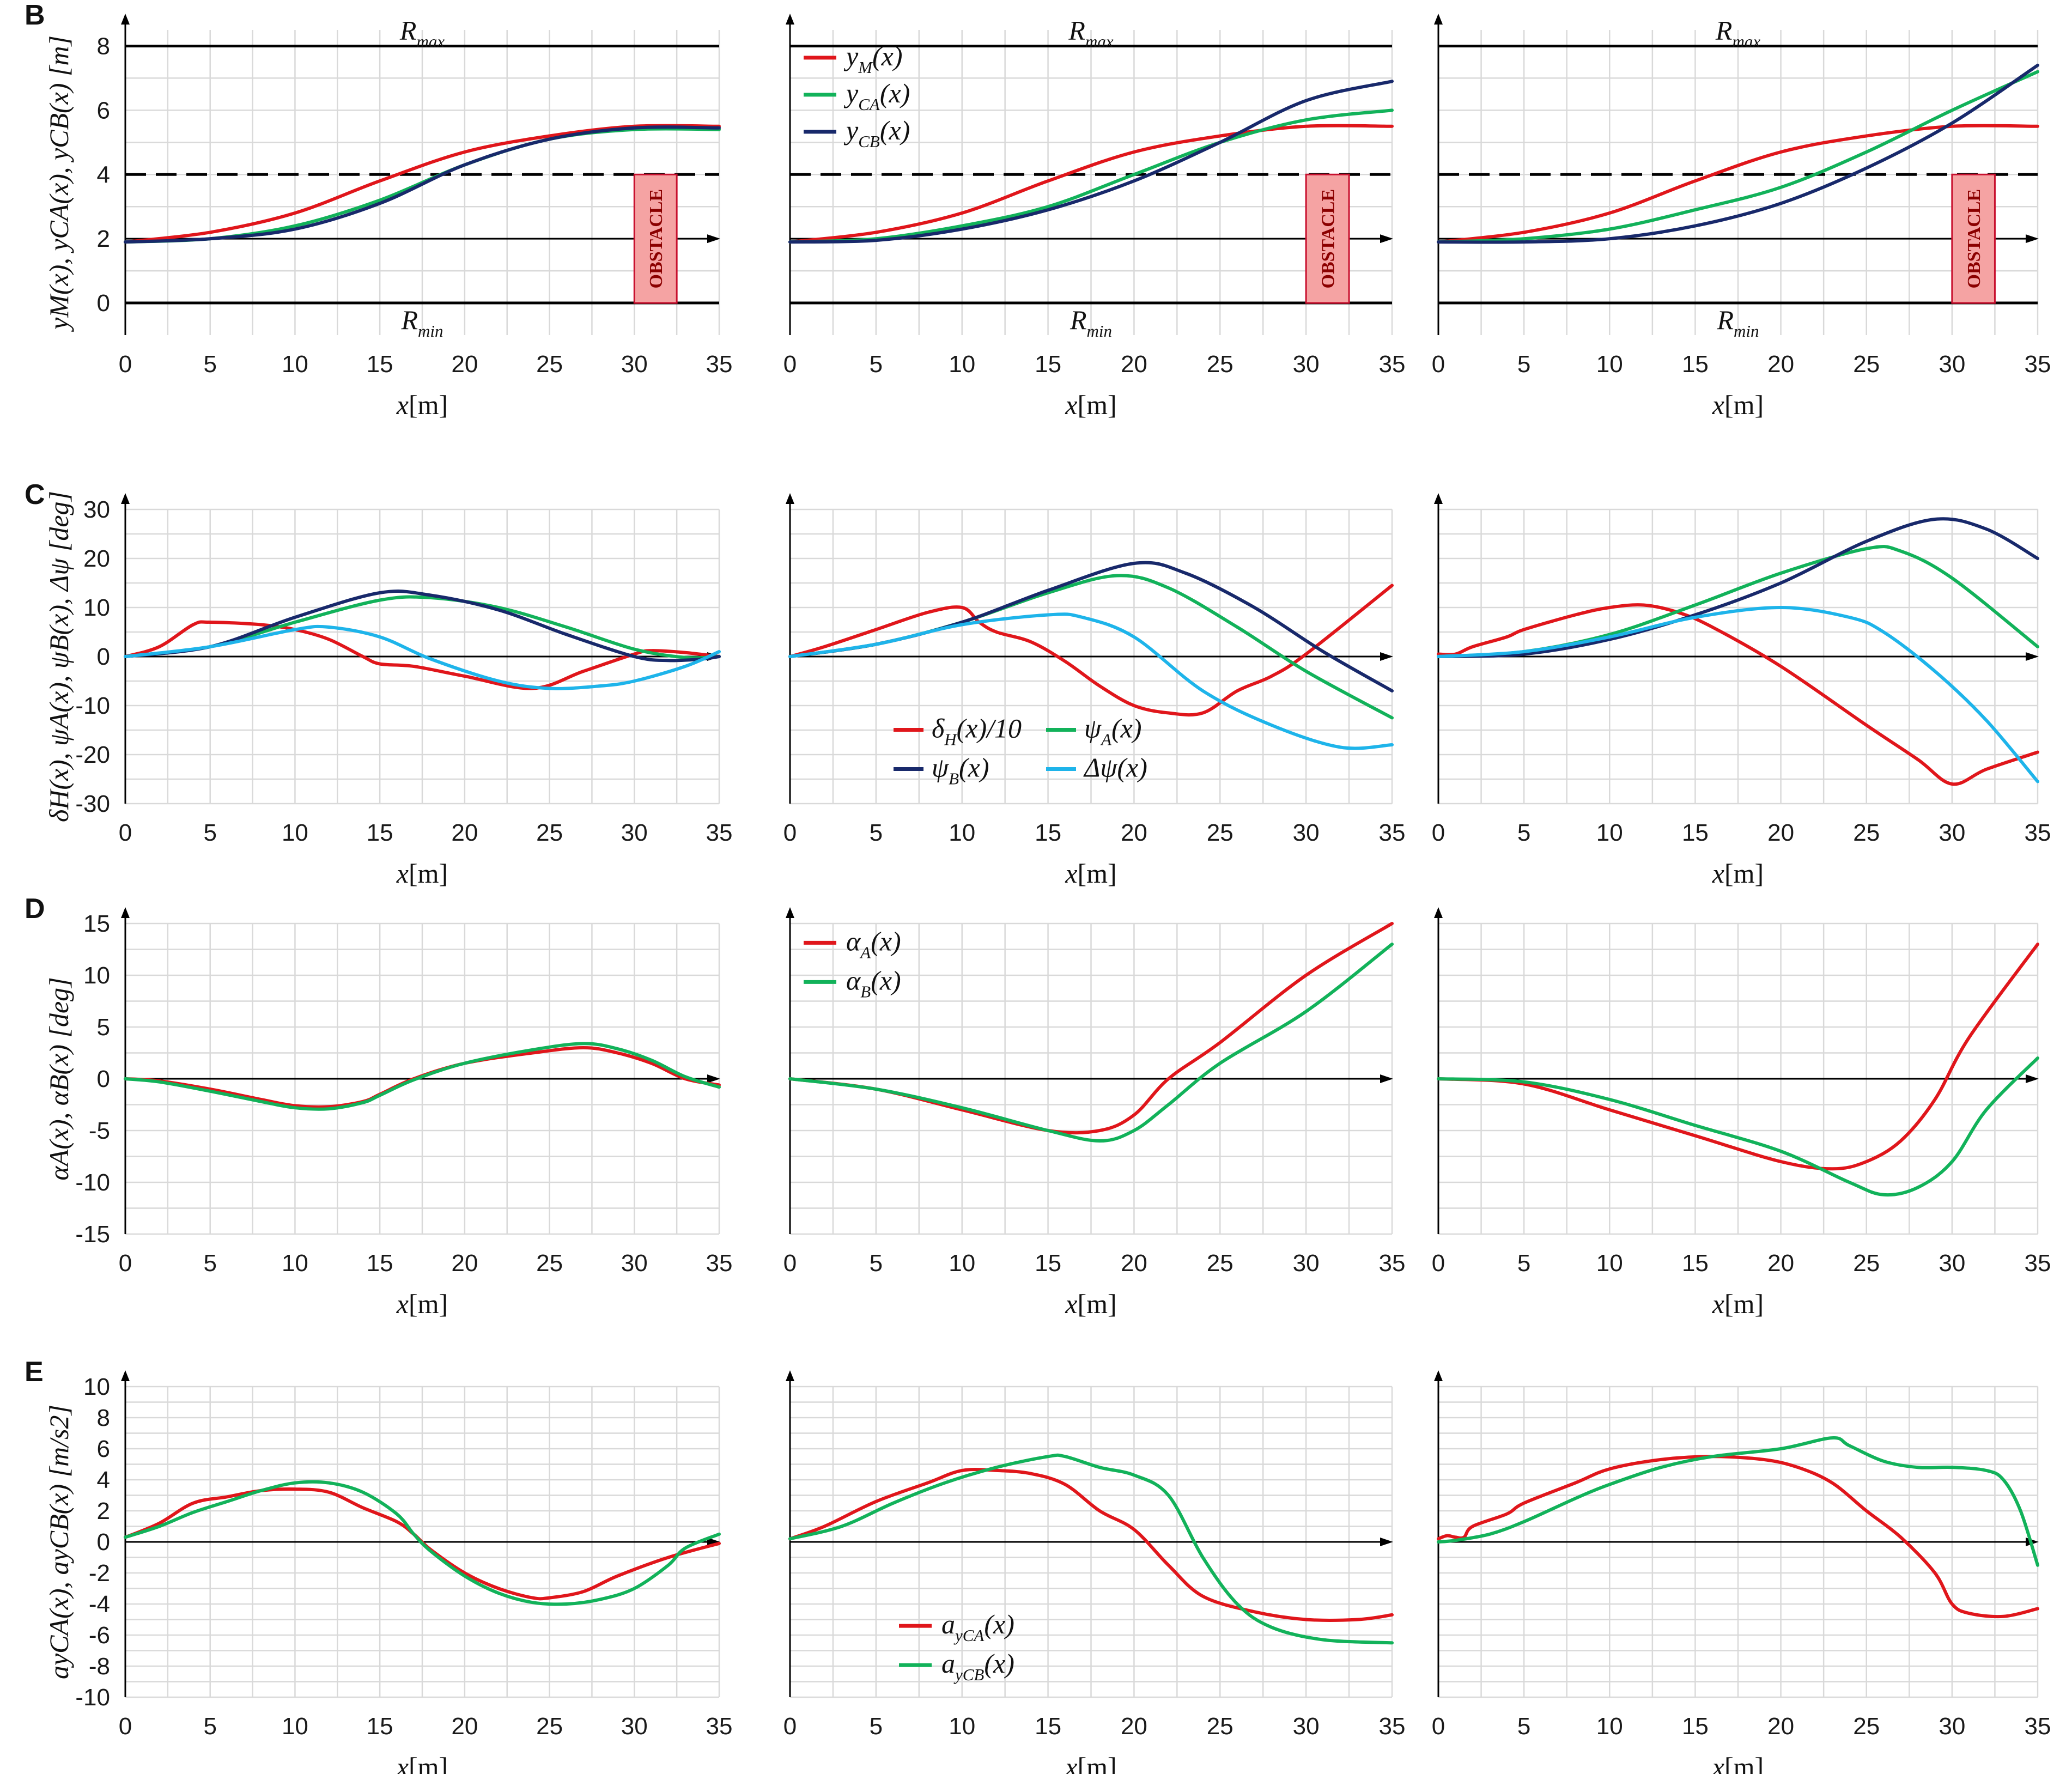  What do you see at coordinates (92, 755) in the screenshot?
I see `y-tick-label: -20` at bounding box center [92, 755].